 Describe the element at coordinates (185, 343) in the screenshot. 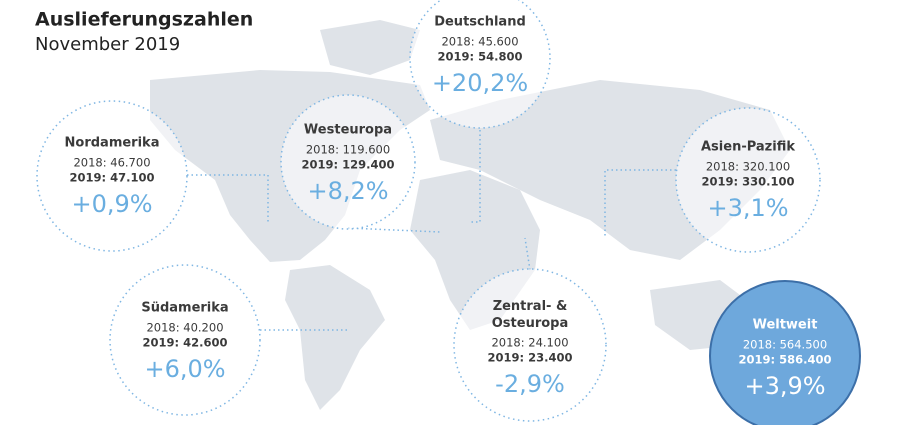

I see `value-2019: 2019: 42.600` at that location.